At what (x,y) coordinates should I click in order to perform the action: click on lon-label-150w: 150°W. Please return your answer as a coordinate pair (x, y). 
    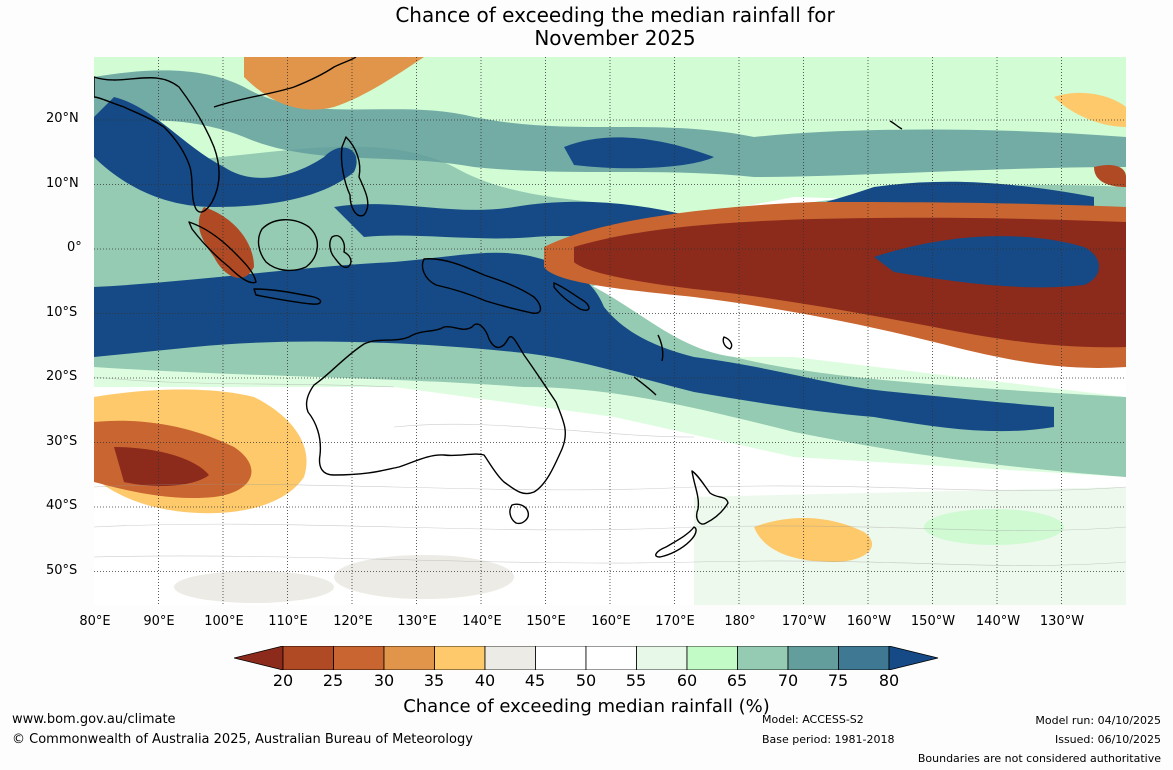
    Looking at the image, I should click on (933, 621).